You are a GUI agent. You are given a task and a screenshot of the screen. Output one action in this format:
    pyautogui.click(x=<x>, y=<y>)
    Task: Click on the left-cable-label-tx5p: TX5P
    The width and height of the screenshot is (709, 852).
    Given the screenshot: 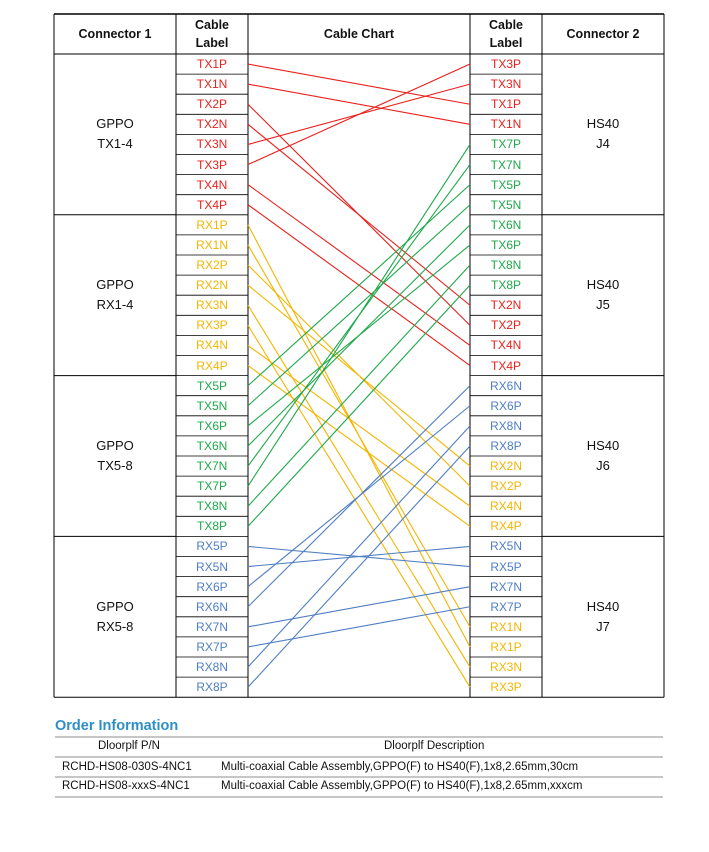 What is the action you would take?
    pyautogui.click(x=211, y=385)
    